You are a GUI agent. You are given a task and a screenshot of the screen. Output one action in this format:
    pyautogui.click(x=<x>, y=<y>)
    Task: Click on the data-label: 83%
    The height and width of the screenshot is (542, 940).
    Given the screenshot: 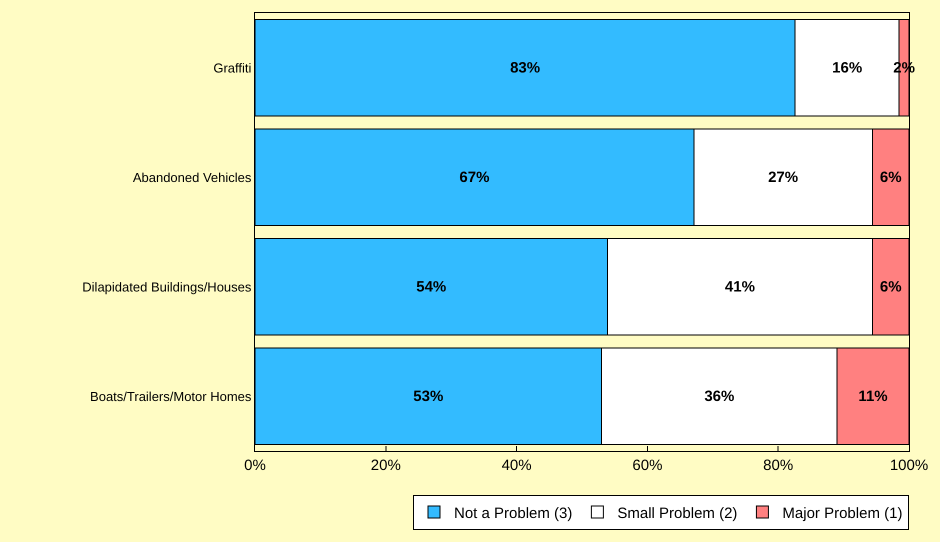 What is the action you would take?
    pyautogui.click(x=525, y=67)
    